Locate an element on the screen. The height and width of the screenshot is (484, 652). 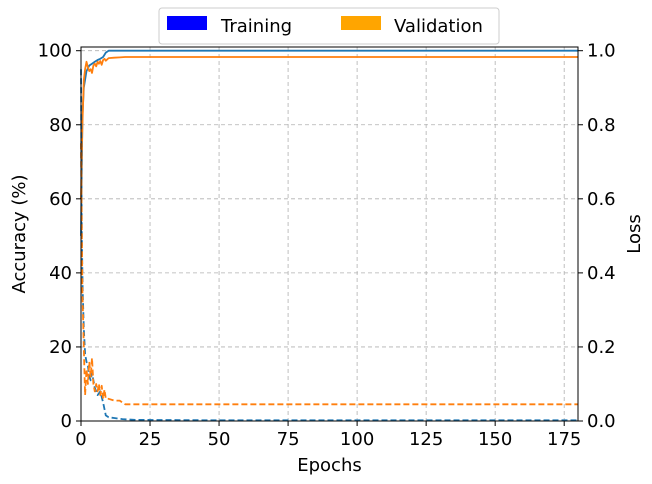
y-tick-label: 20 is located at coordinates (60, 347).